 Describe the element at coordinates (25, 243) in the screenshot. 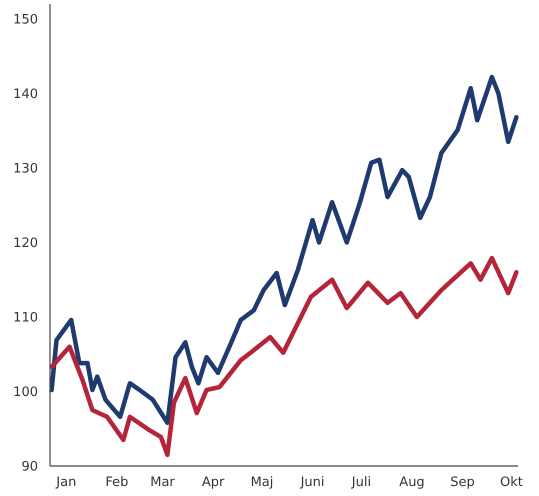

I see `y-tick-label: 120` at that location.